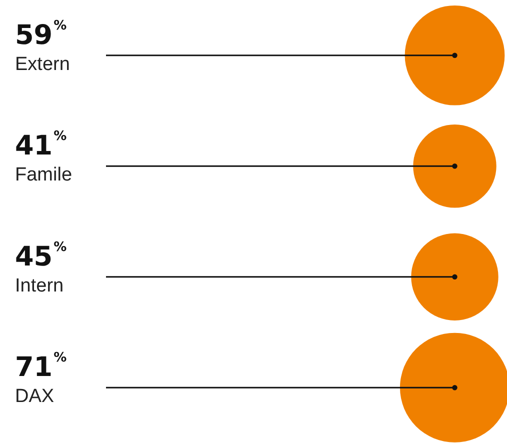 The width and height of the screenshot is (507, 443). What do you see at coordinates (43, 175) in the screenshot?
I see `category-label: Famile` at bounding box center [43, 175].